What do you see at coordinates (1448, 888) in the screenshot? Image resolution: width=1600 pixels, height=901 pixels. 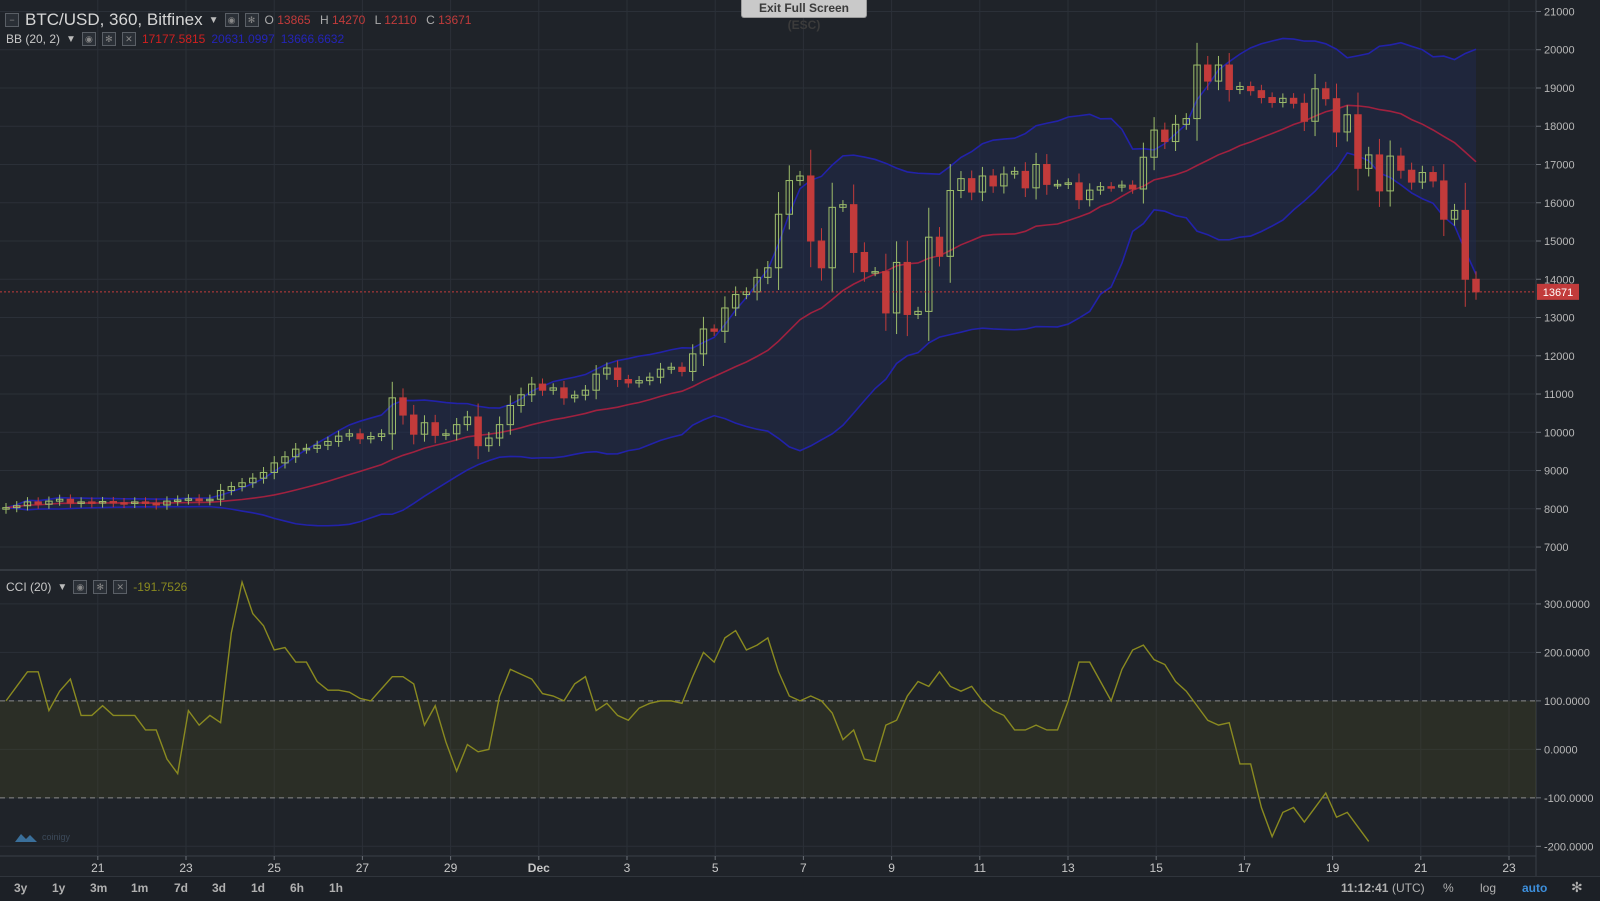 I see `percent-toggle: %` at bounding box center [1448, 888].